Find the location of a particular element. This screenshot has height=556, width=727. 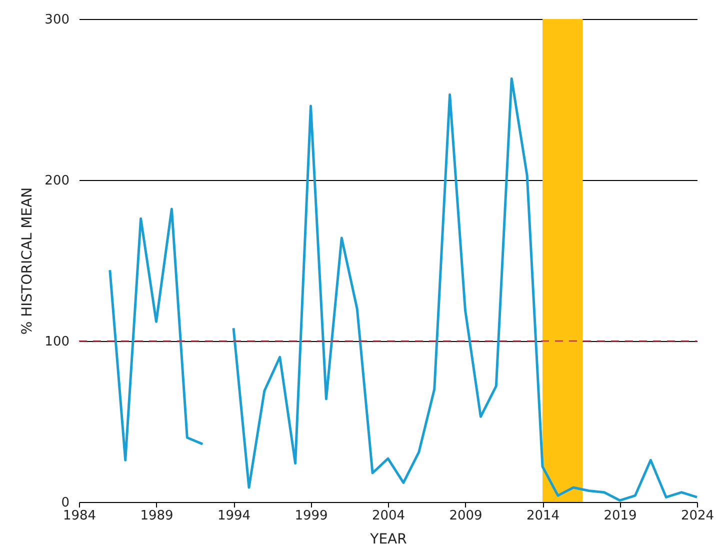

x-tick-label: 1999 is located at coordinates (311, 516).